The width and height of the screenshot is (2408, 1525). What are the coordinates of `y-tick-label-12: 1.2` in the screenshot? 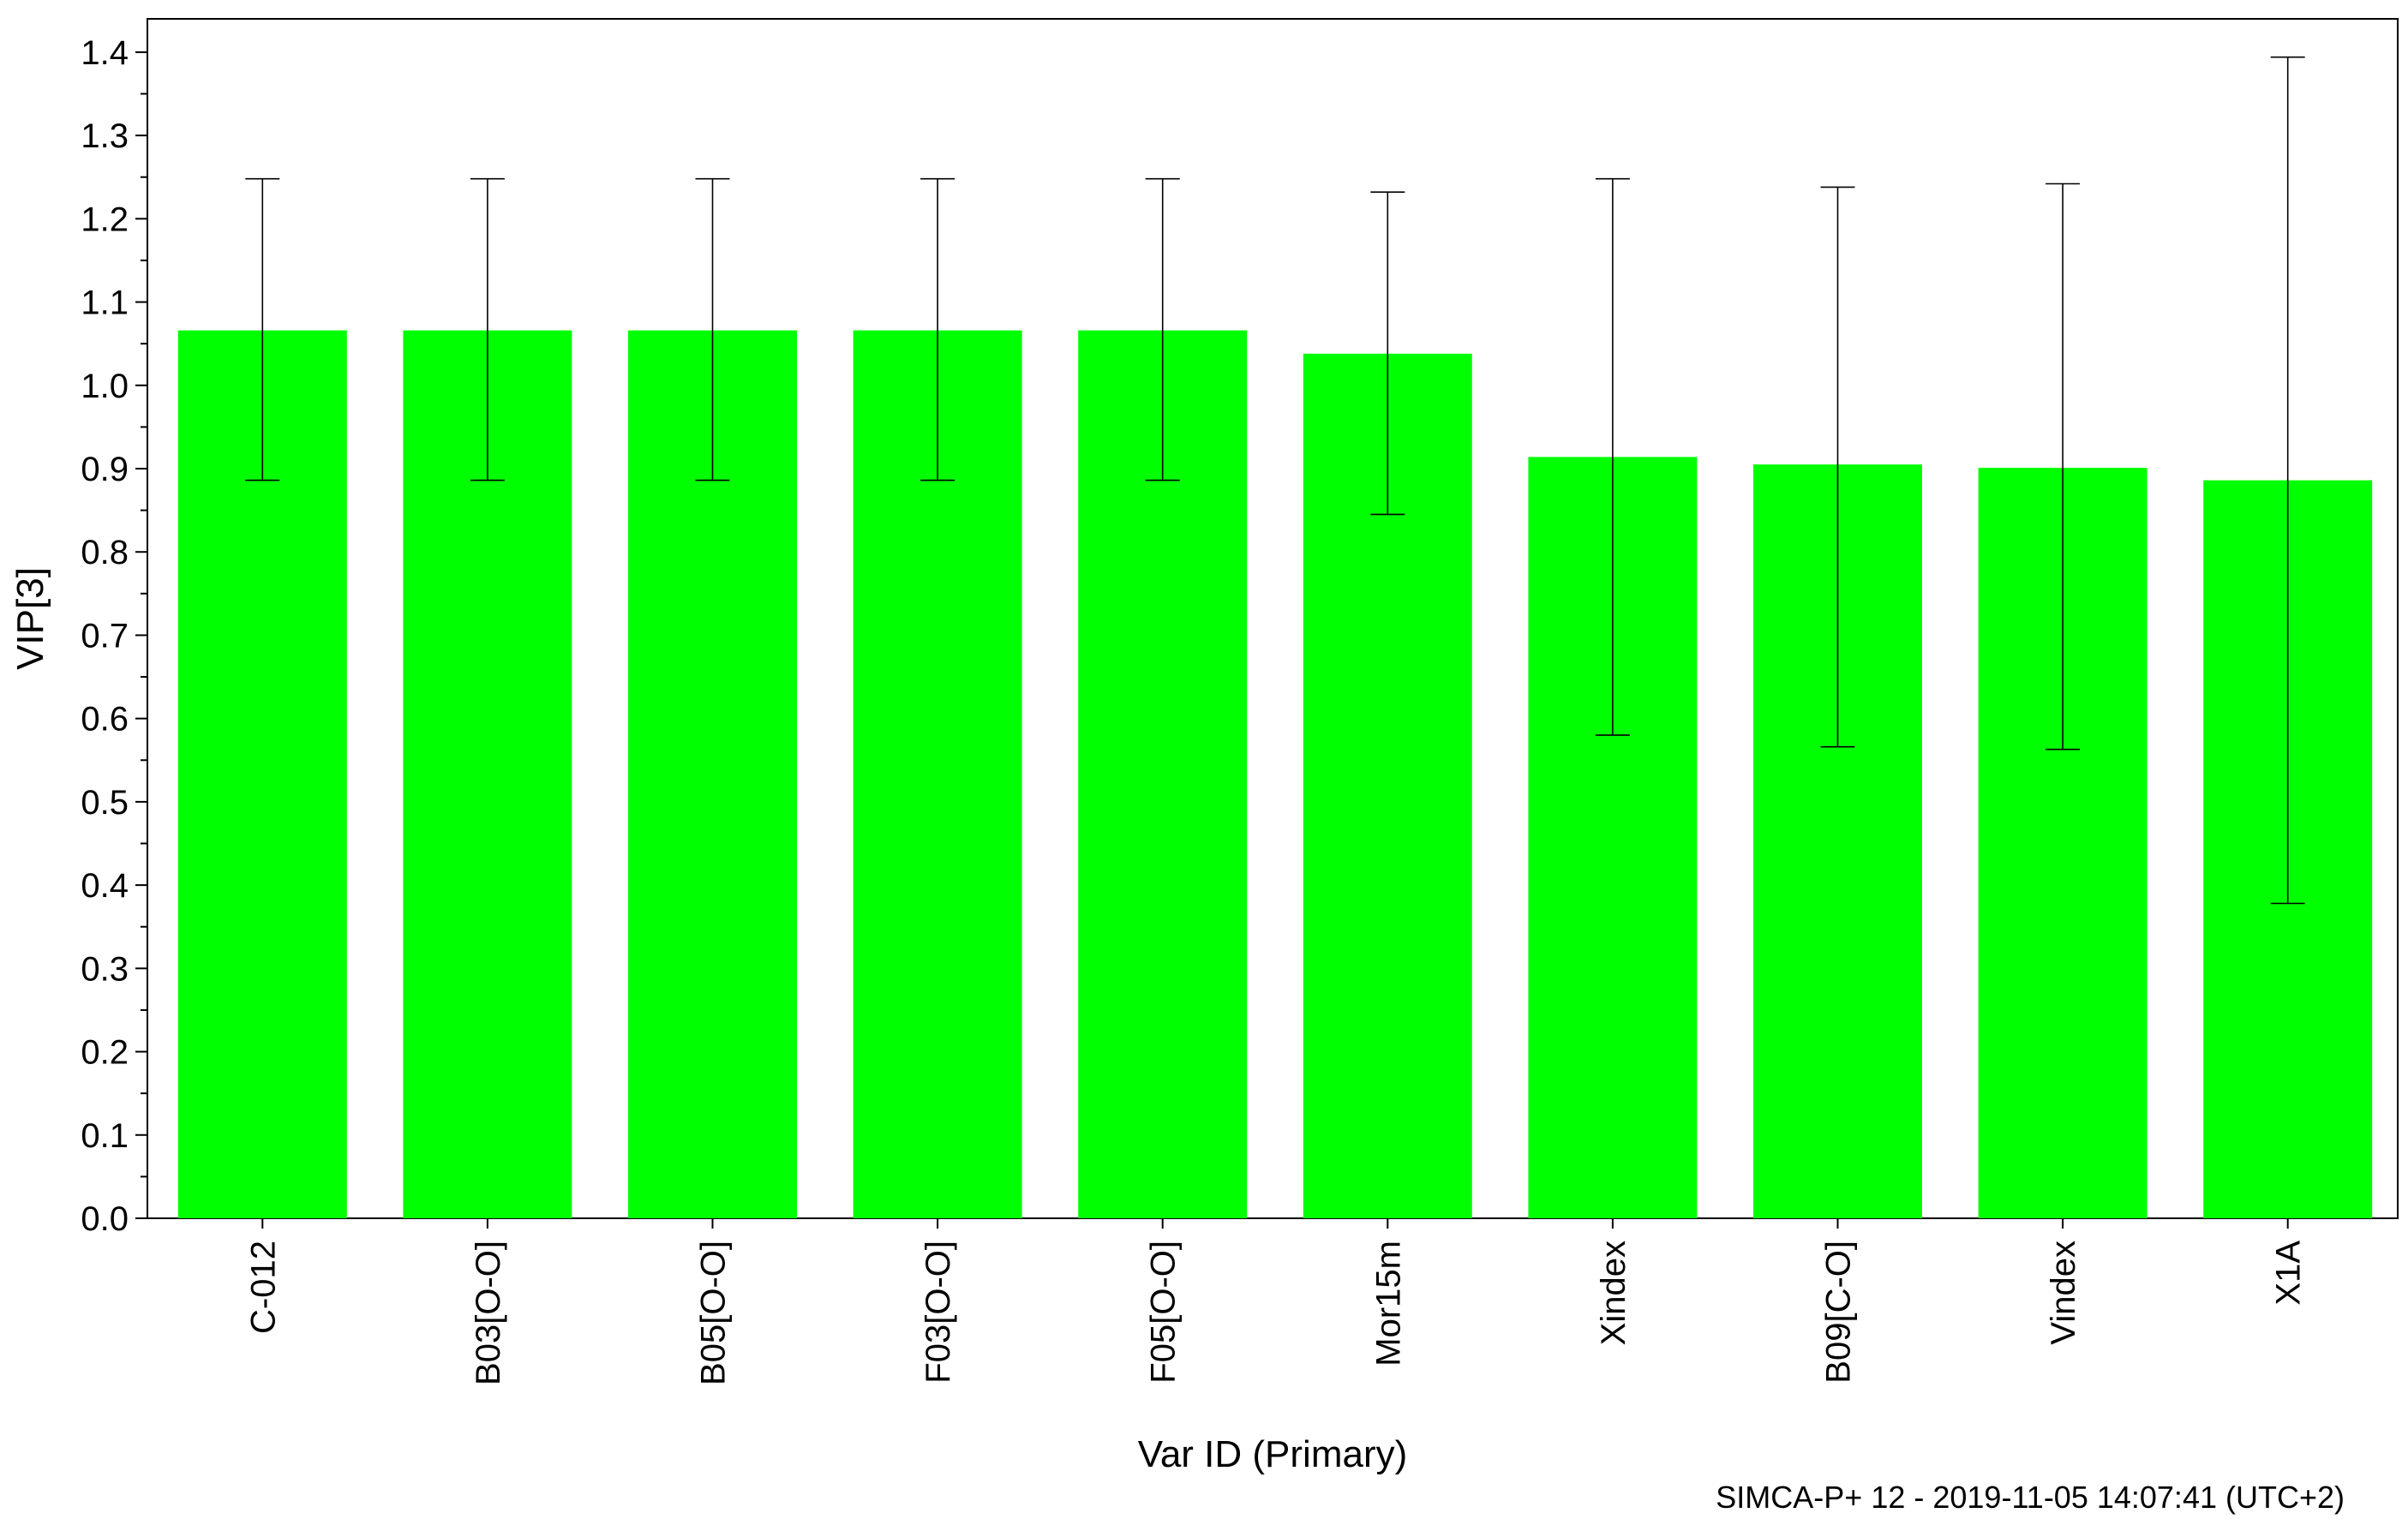 It's located at (105, 219).